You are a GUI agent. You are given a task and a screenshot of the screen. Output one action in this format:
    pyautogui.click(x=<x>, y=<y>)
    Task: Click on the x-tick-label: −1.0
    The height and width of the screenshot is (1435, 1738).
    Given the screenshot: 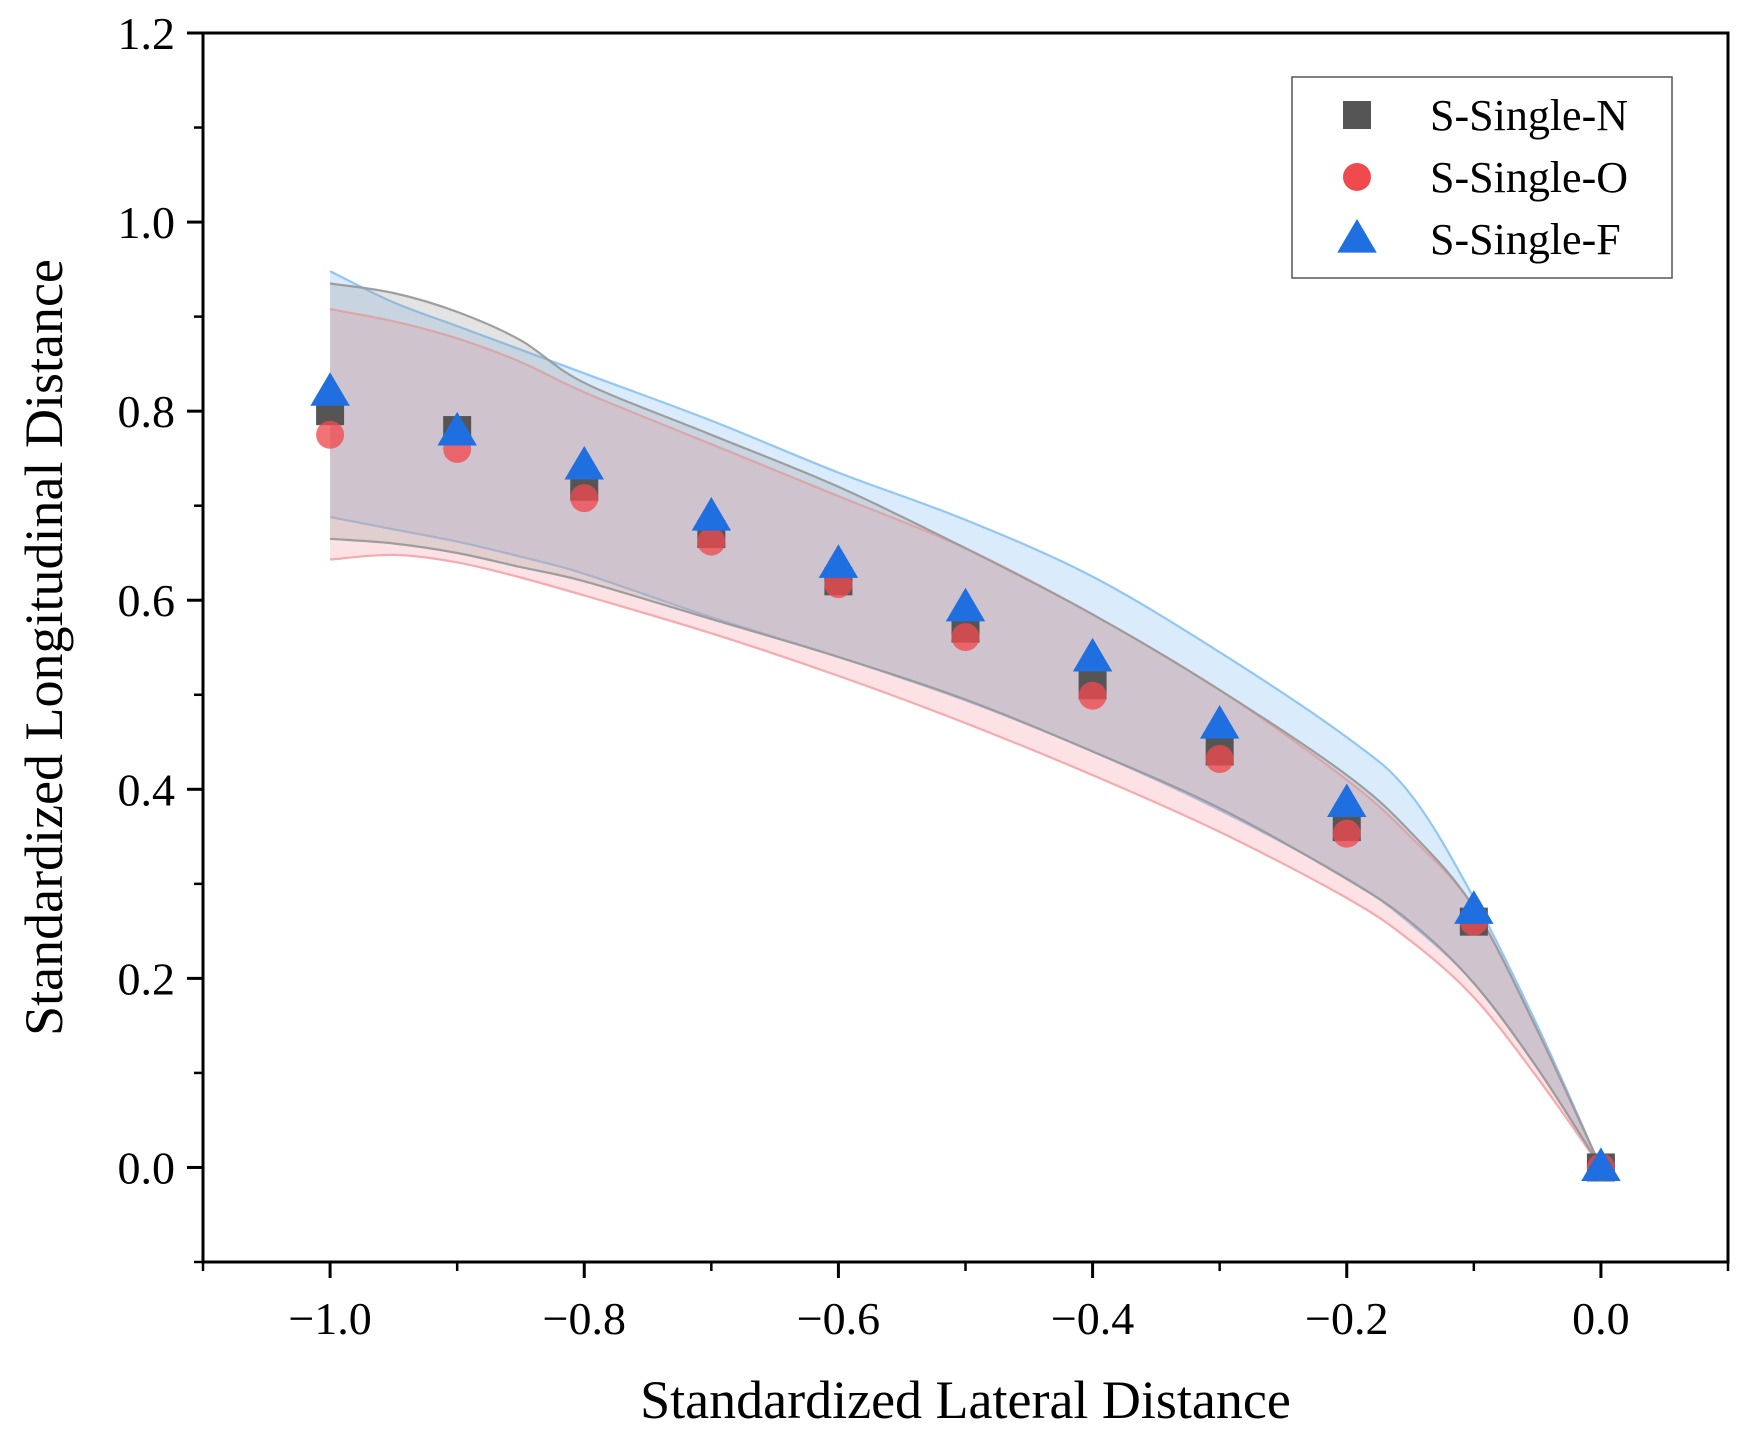 What is the action you would take?
    pyautogui.click(x=329, y=1318)
    